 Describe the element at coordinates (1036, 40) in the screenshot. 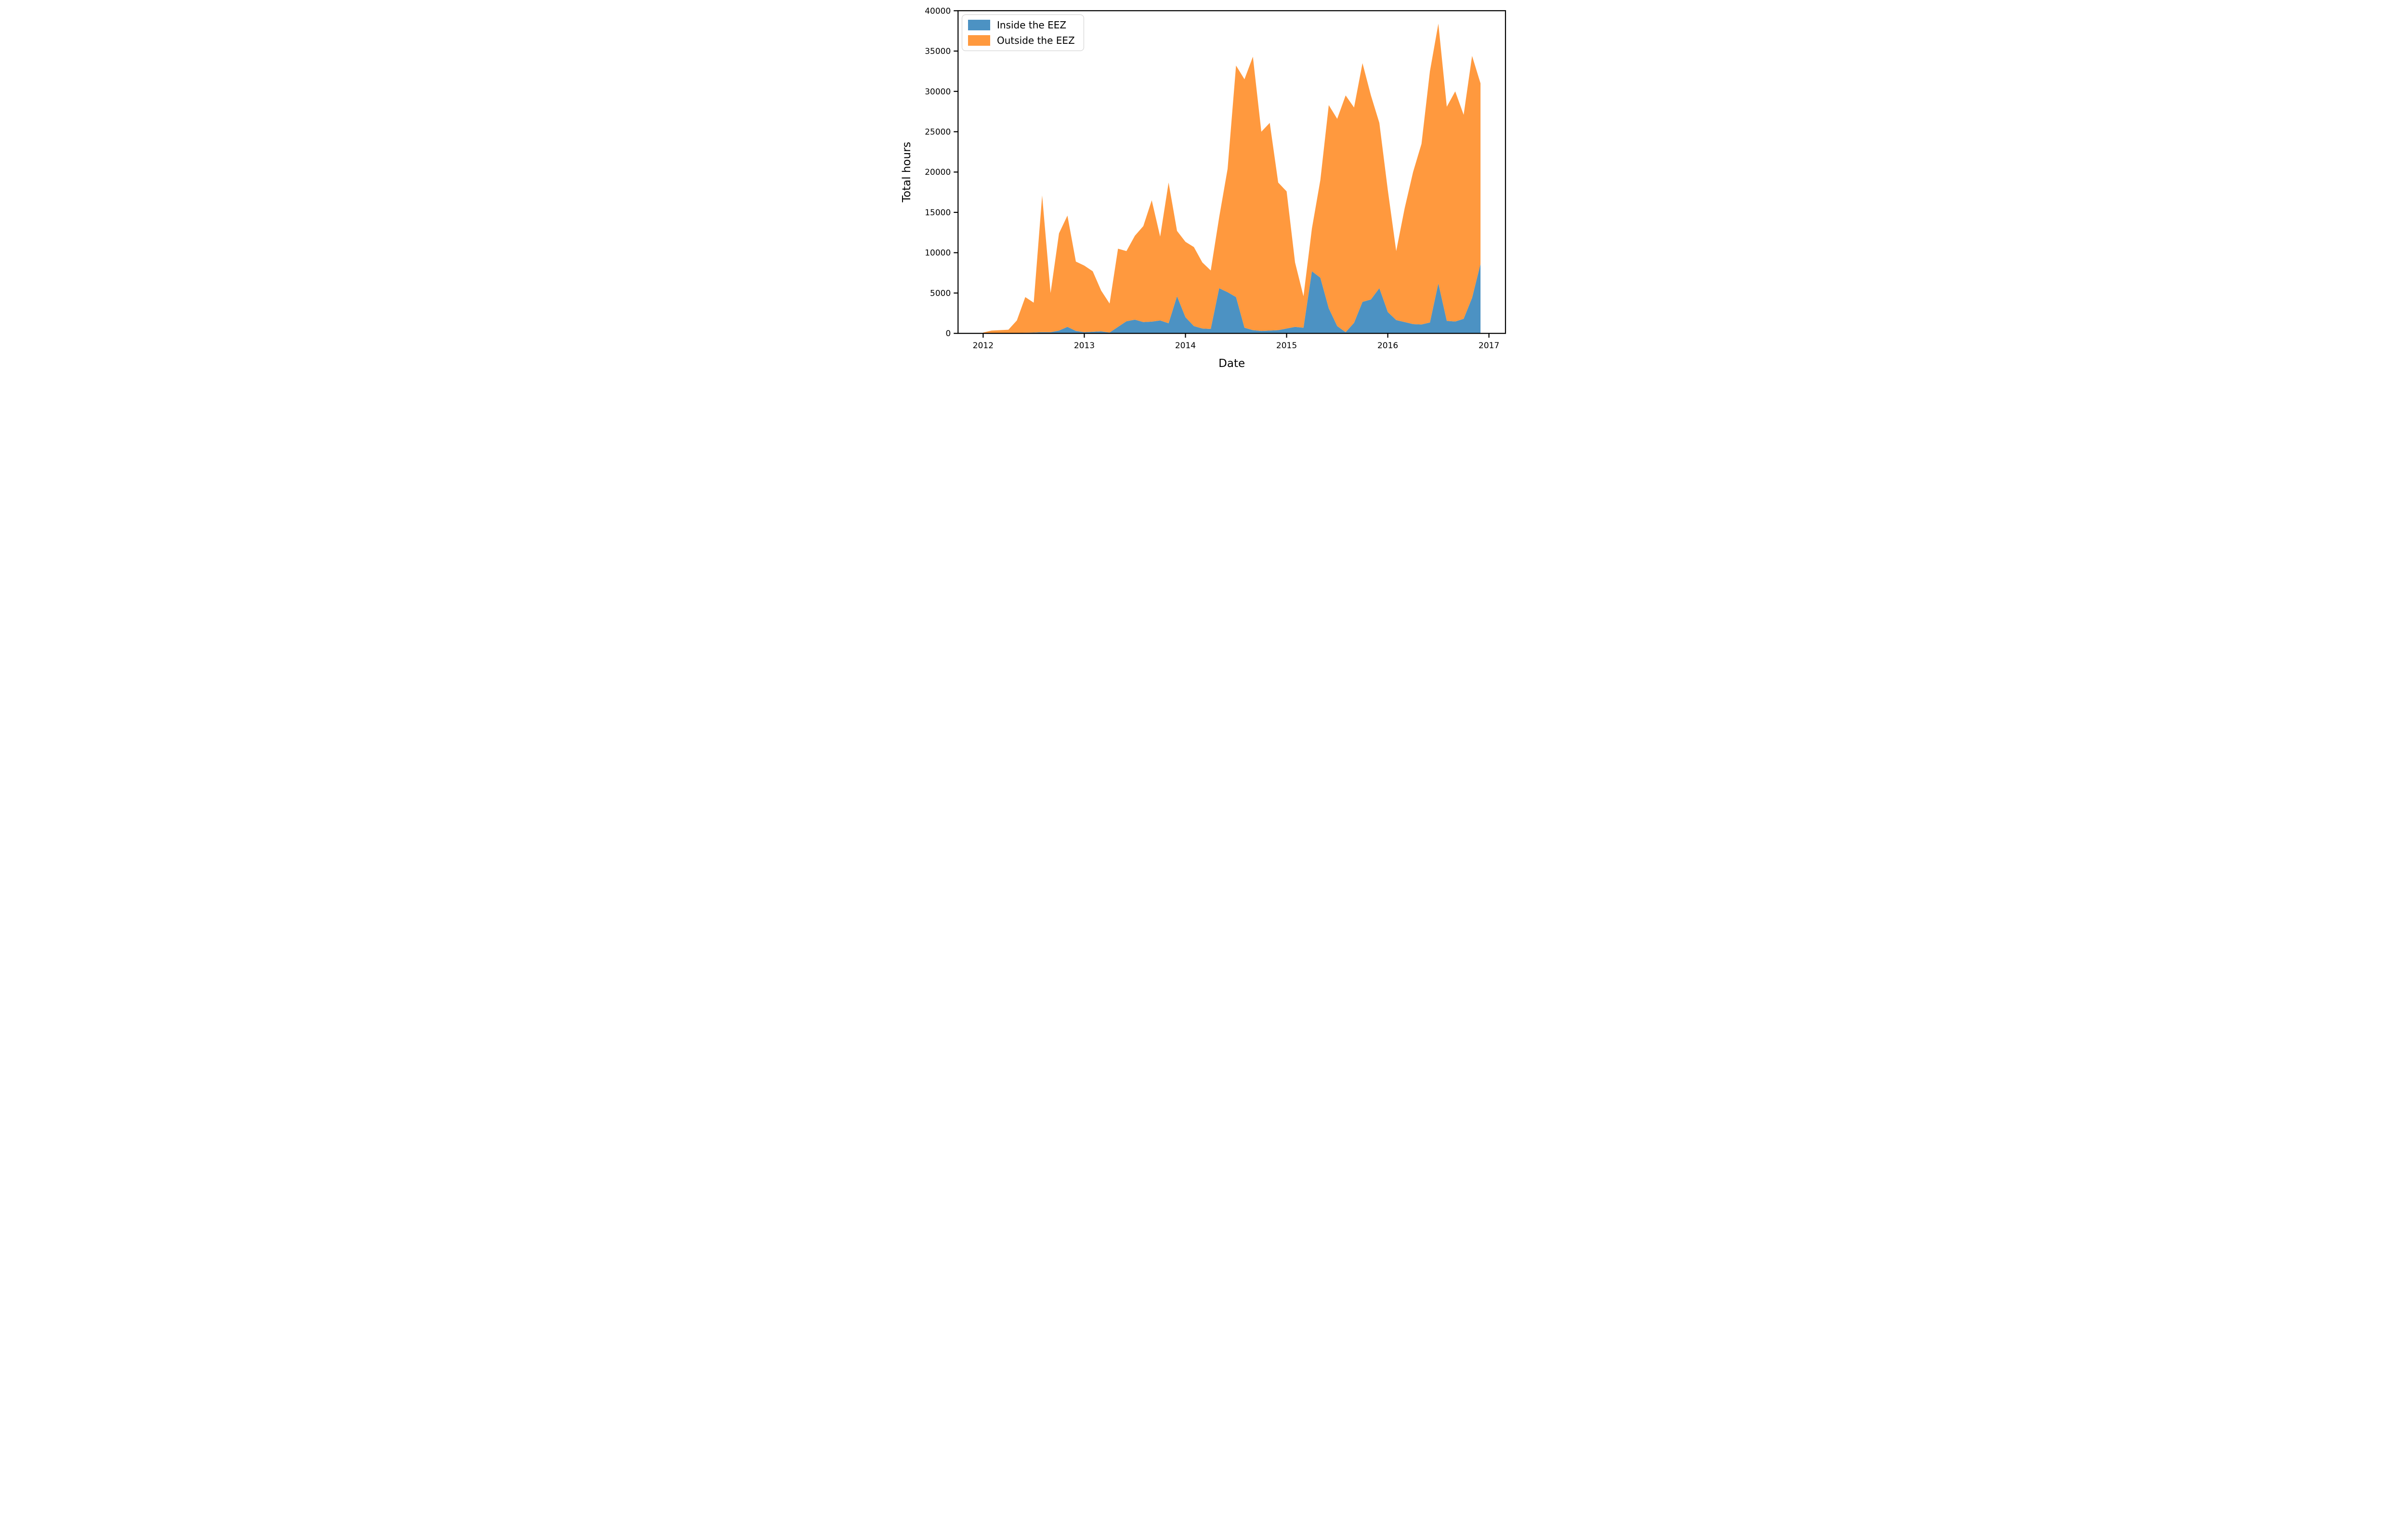

I see `legend-label-outside: Outside the EEZ` at that location.